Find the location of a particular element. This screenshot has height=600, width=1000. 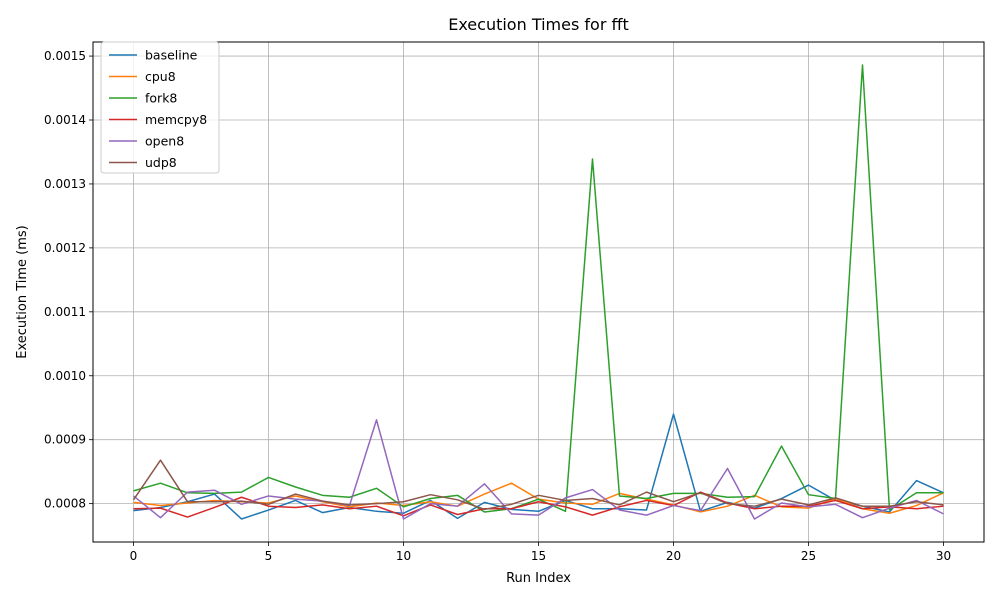

x-tick-label: 25 is located at coordinates (808, 556).